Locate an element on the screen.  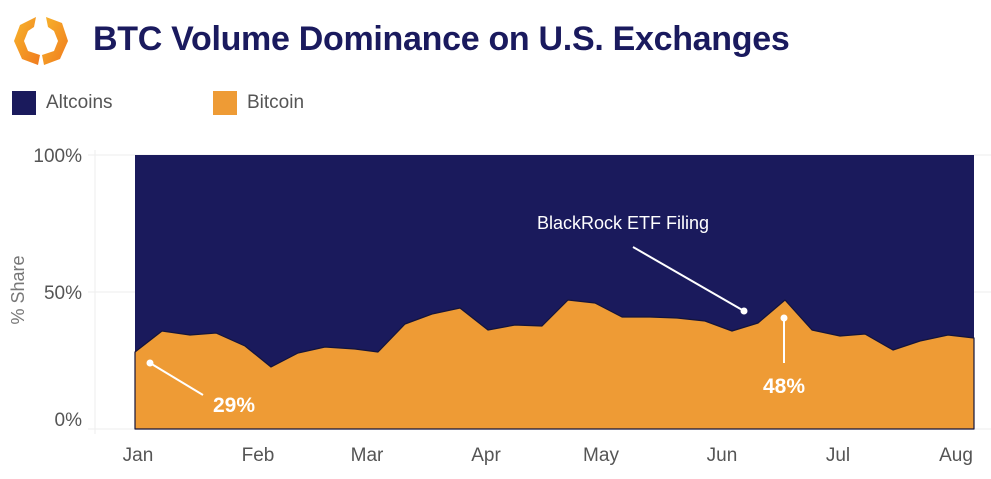
y-tick-0: 0% is located at coordinates (69, 420).